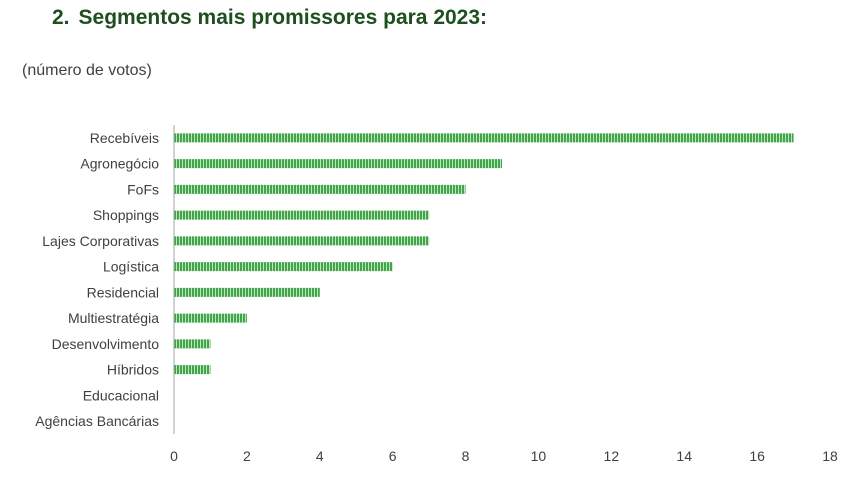  I want to click on category-label: Agências Bancárias, so click(97, 421).